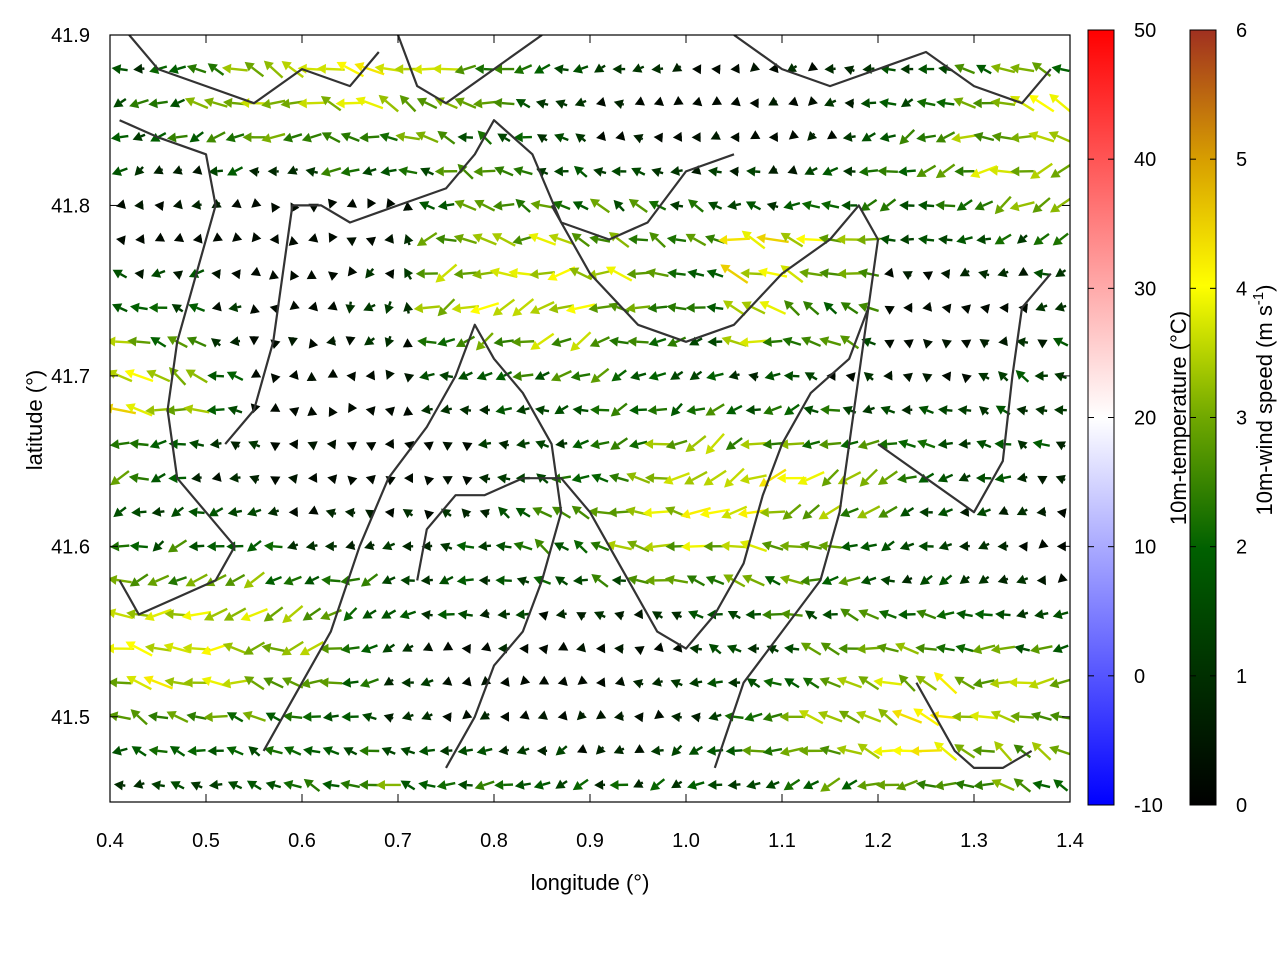 The image size is (1280, 960). What do you see at coordinates (70, 718) in the screenshot?
I see `y-tick-label: 41.5` at bounding box center [70, 718].